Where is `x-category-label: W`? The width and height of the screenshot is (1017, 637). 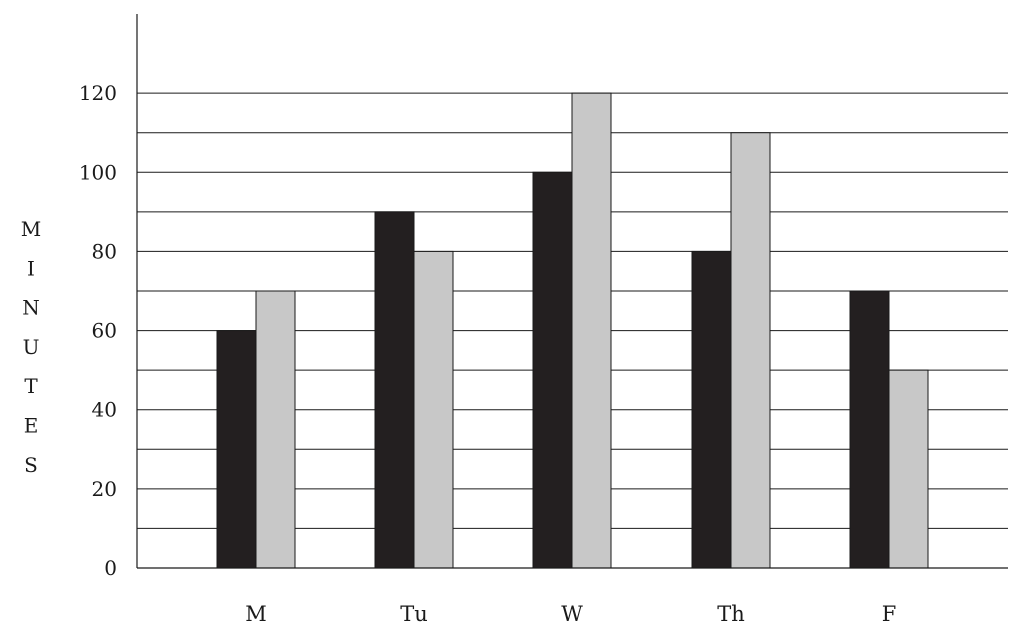 x-category-label: W is located at coordinates (572, 614).